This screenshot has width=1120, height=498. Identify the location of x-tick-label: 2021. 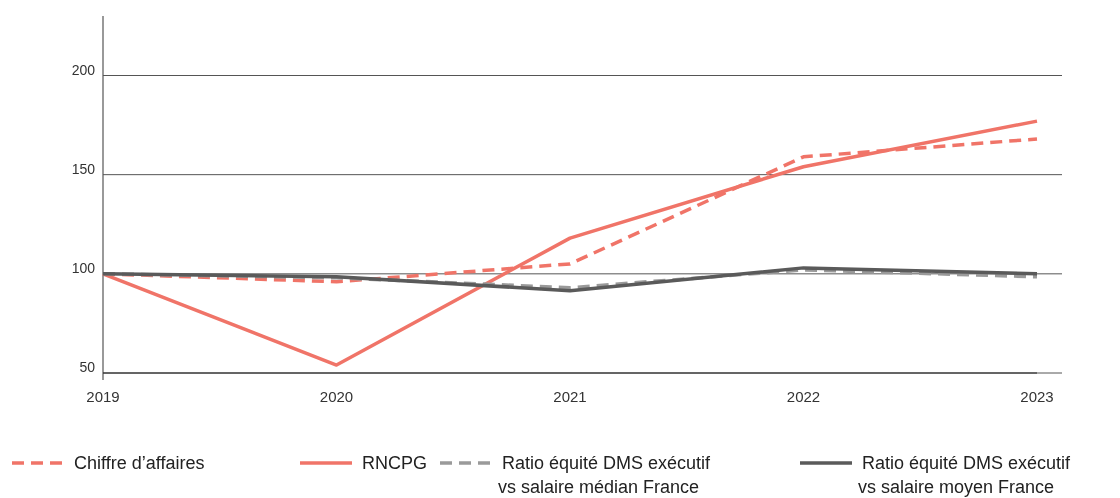
(570, 396).